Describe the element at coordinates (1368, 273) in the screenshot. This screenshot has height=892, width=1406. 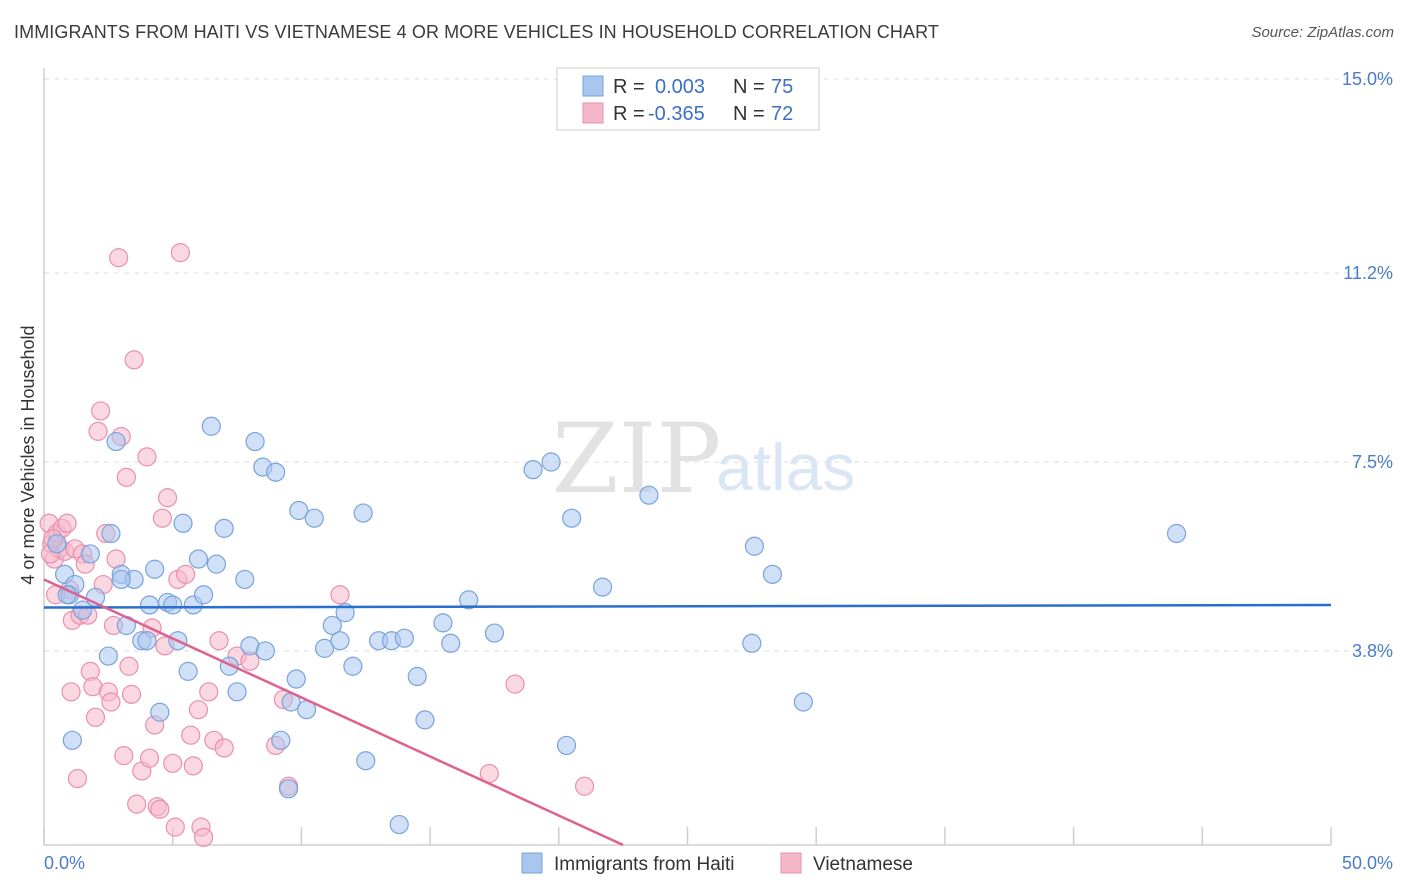
I see `y-tick-label: 11.2%` at that location.